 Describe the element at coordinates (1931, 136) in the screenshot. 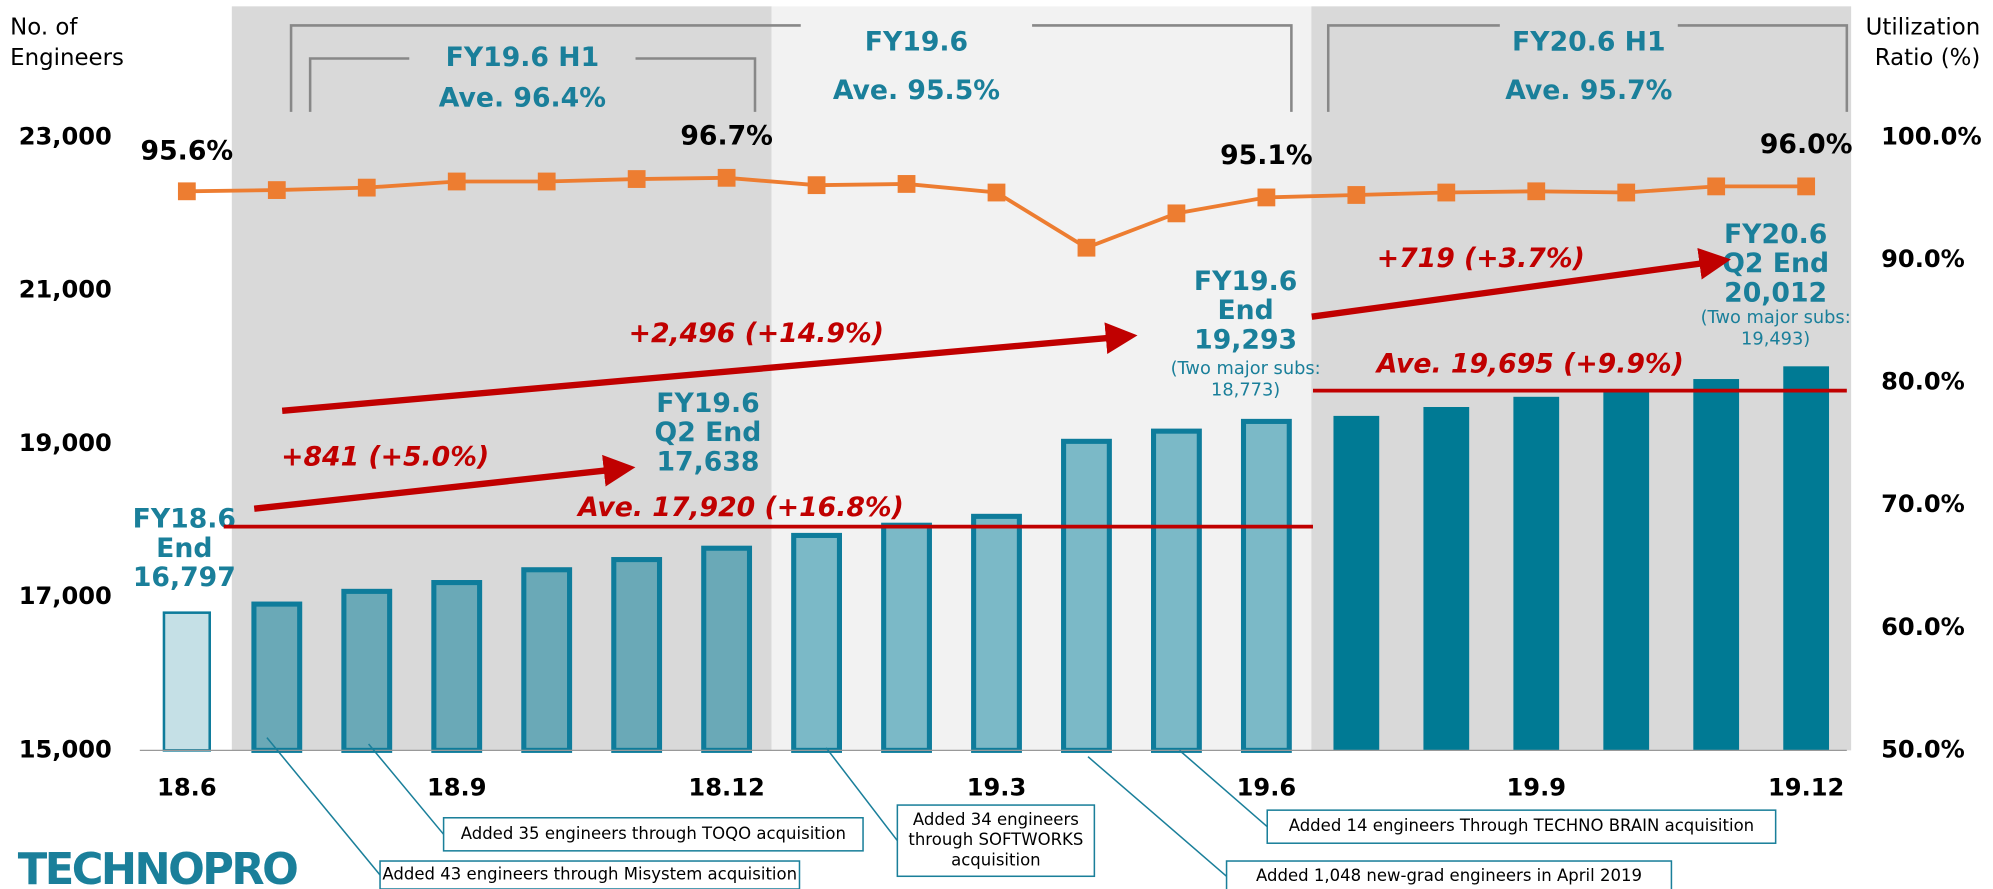

I see `y2-tick-label: 100.0%` at that location.